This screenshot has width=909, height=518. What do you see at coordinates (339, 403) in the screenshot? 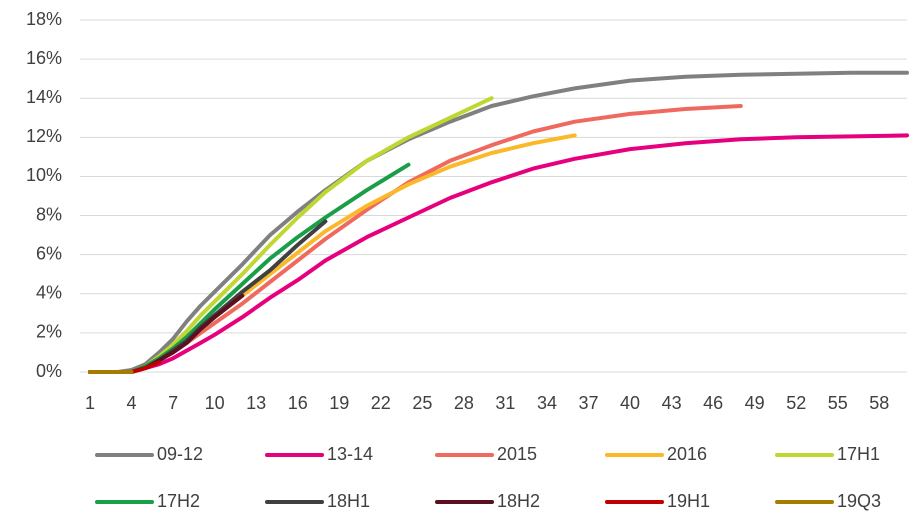
I see `x-tick-label: 19` at bounding box center [339, 403].